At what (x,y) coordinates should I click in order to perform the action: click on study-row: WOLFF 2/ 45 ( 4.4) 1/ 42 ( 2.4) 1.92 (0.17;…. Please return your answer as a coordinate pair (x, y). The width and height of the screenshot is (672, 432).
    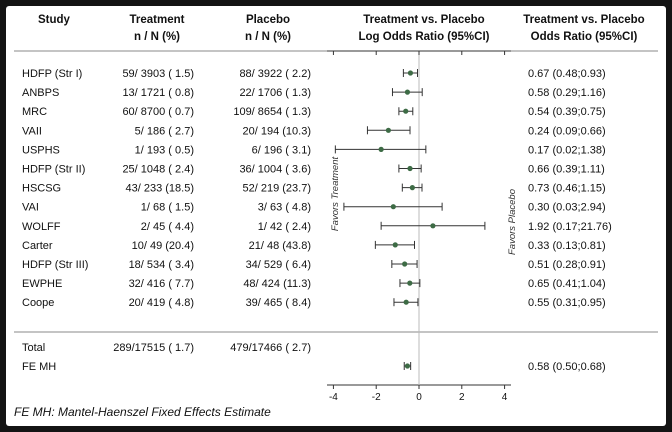
    Looking at the image, I should click on (317, 227).